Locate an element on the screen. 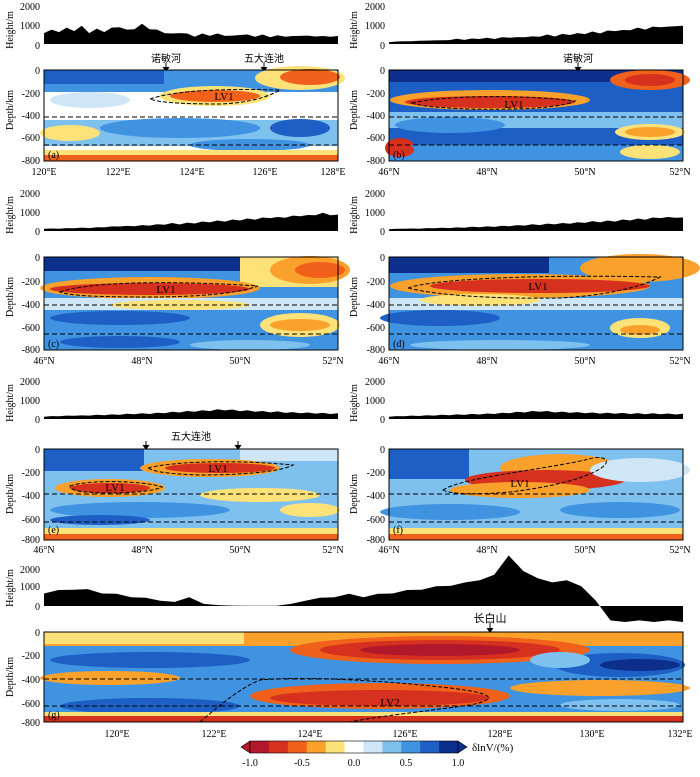 The height and width of the screenshot is (777, 700). colorbar-label: δlnV/(%) is located at coordinates (493, 748).